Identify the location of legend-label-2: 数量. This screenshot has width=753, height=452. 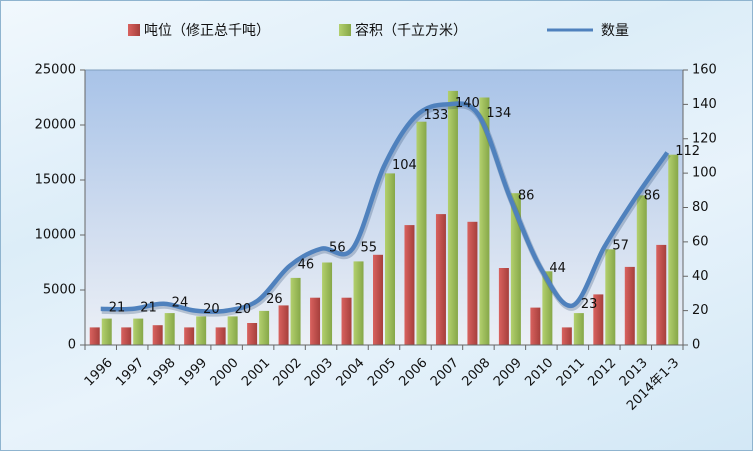
(615, 31).